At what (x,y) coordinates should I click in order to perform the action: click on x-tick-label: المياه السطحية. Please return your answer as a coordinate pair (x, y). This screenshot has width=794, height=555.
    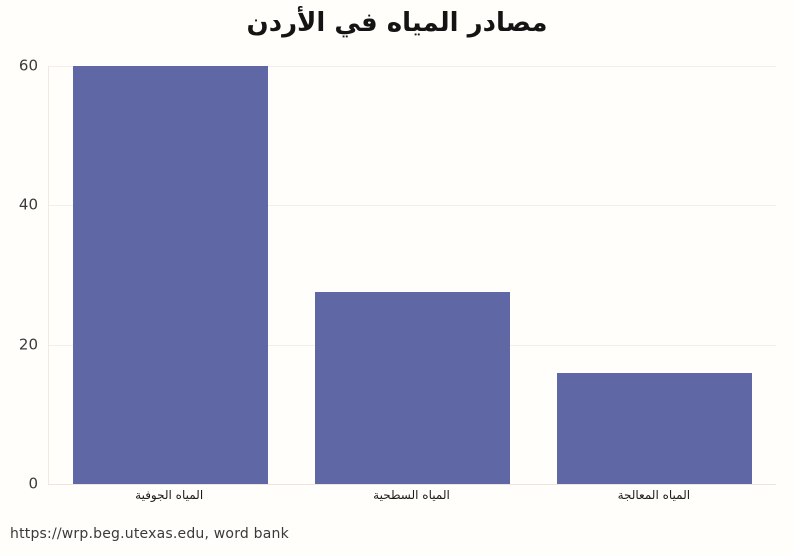
    Looking at the image, I should click on (411, 495).